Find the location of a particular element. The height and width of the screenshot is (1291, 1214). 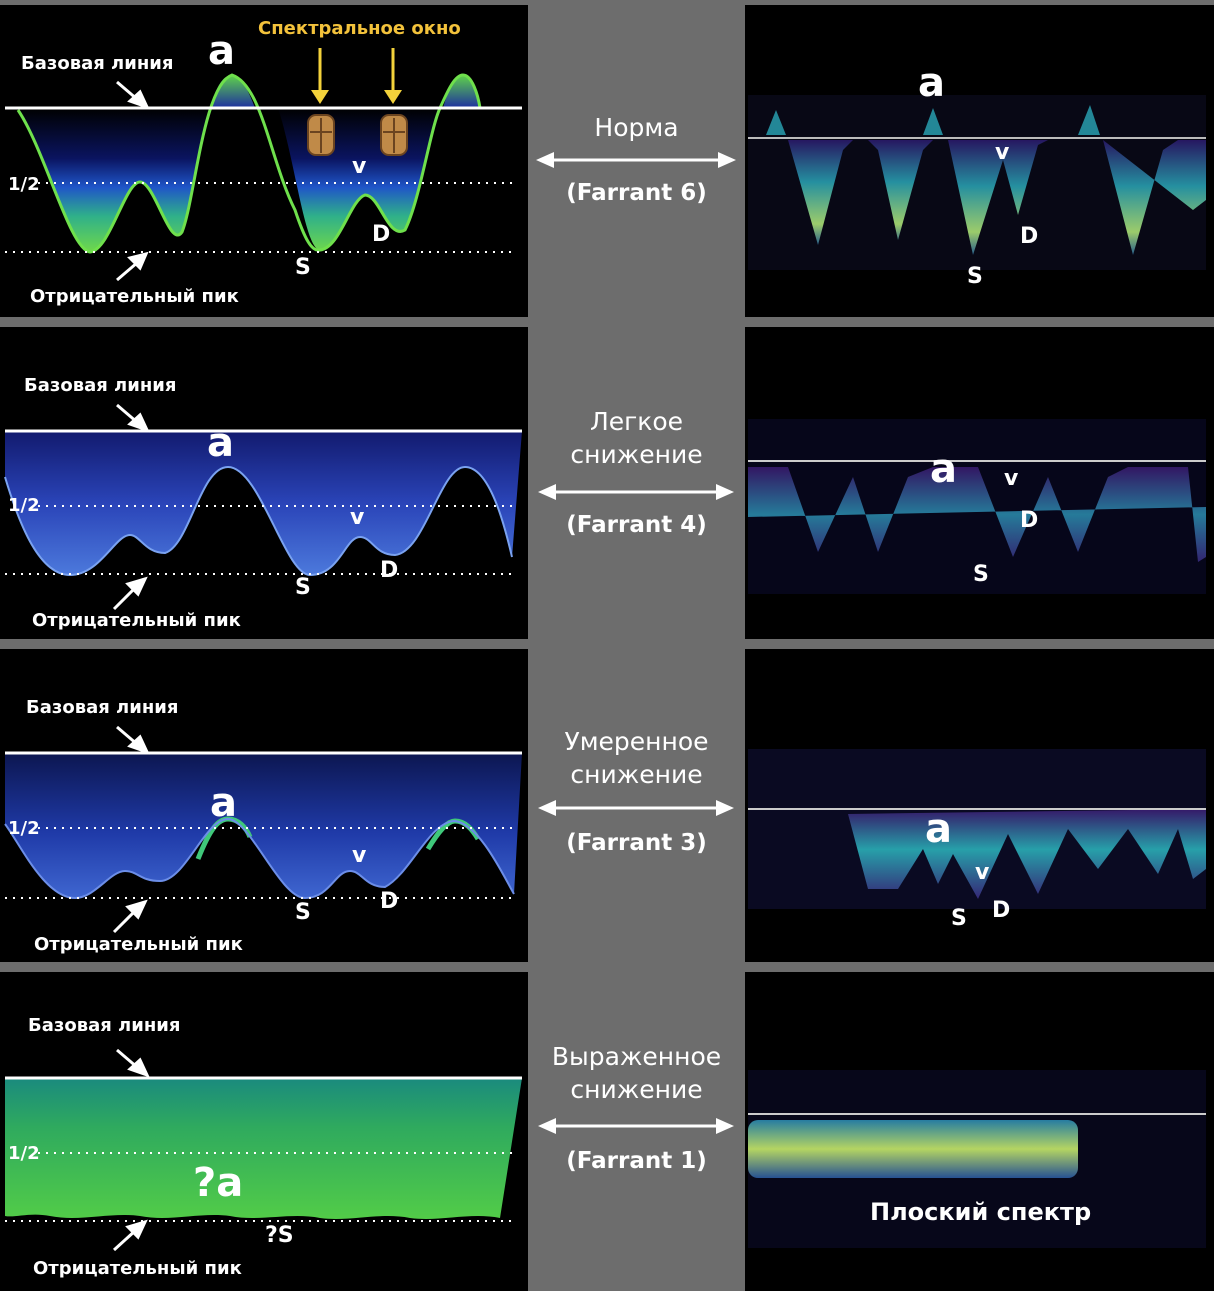

doppler-spectrum-mild is located at coordinates (977, 506).